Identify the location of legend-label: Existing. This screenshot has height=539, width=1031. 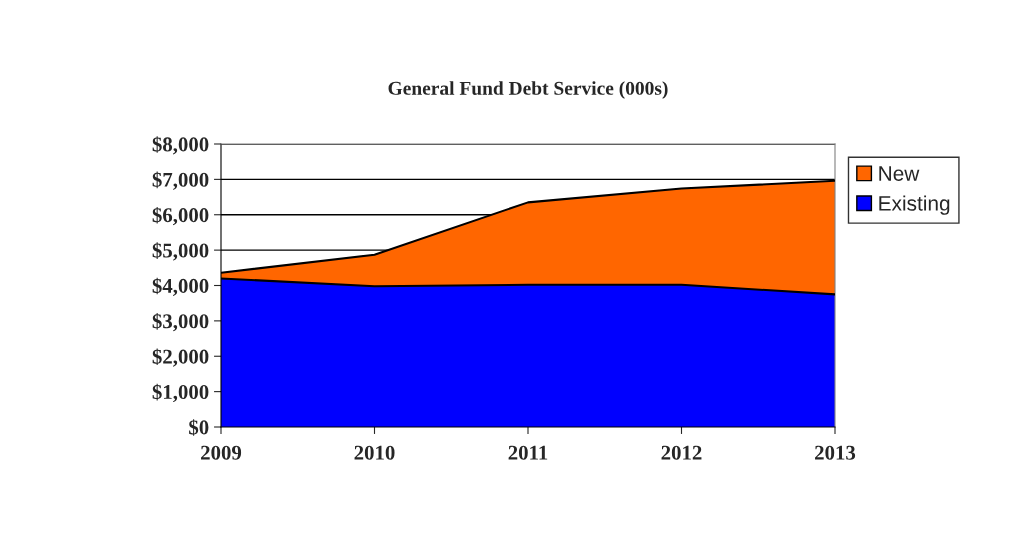
(914, 205).